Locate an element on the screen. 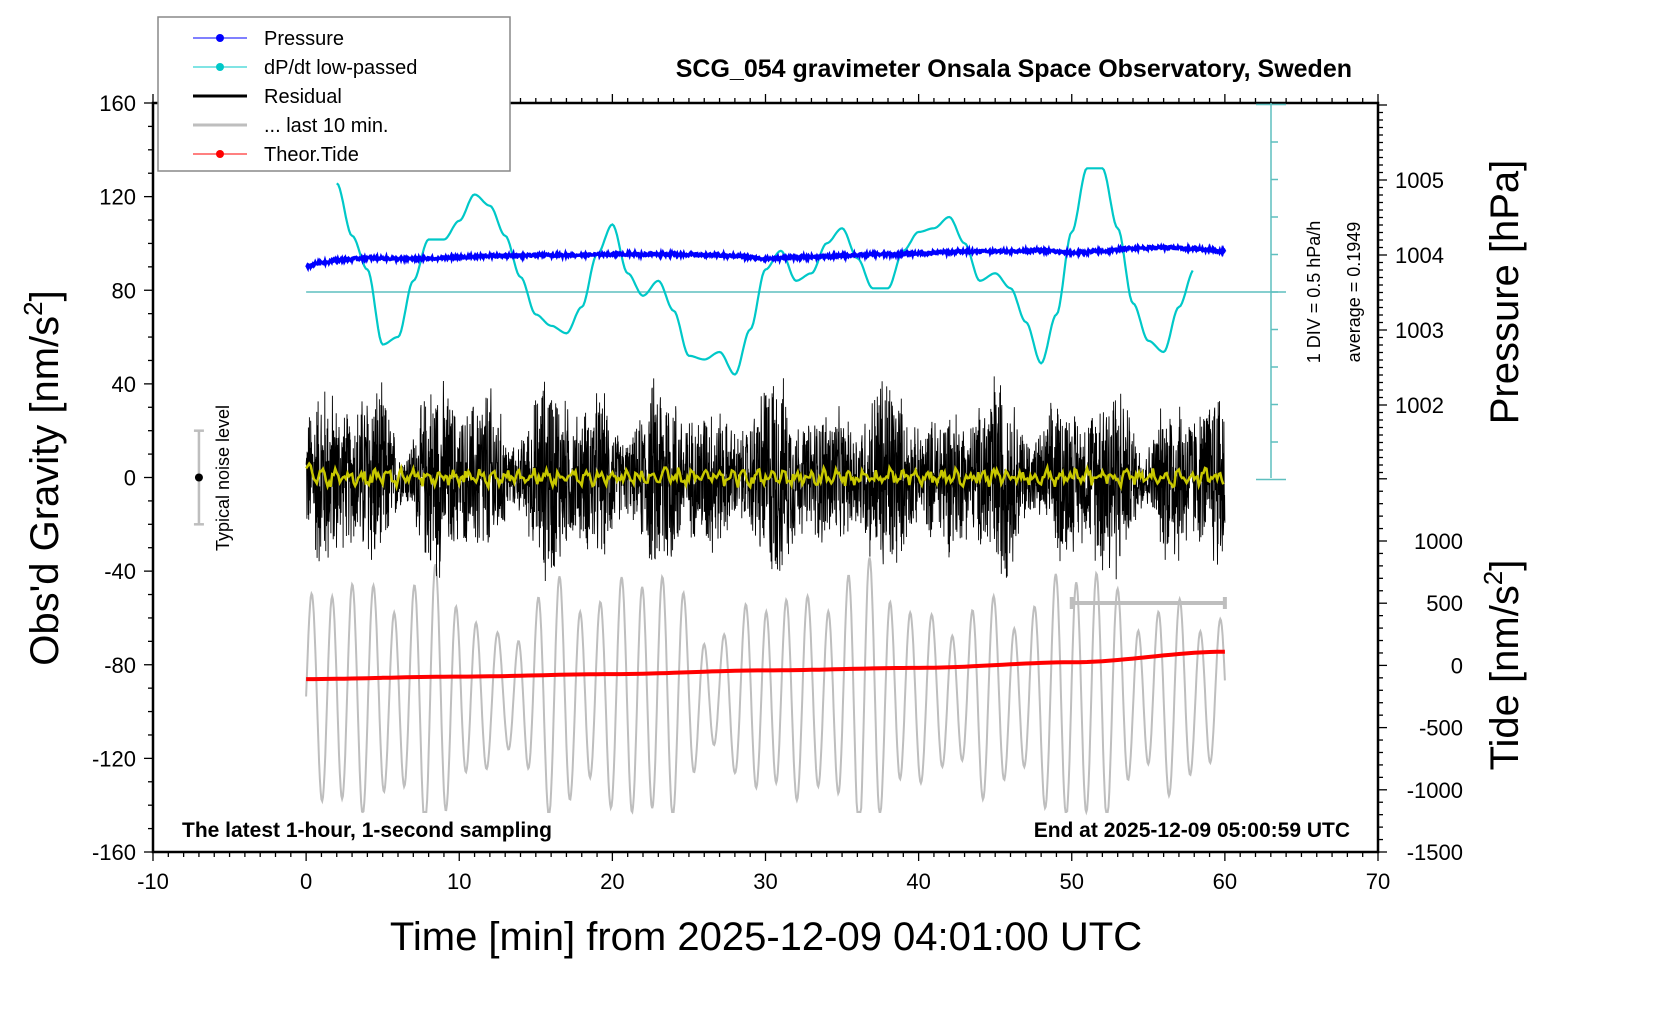 The image size is (1660, 1020). pressure-line is located at coordinates (766, 257).